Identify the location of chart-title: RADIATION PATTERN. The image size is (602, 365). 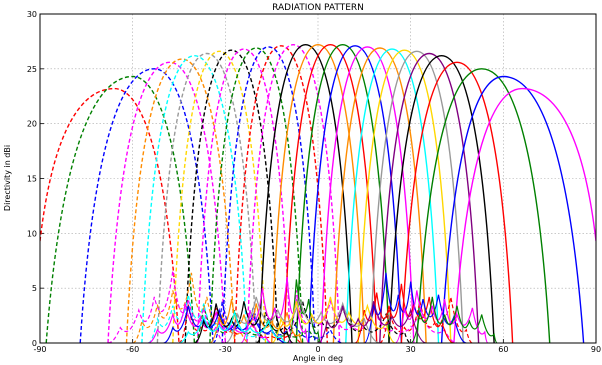
(318, 8).